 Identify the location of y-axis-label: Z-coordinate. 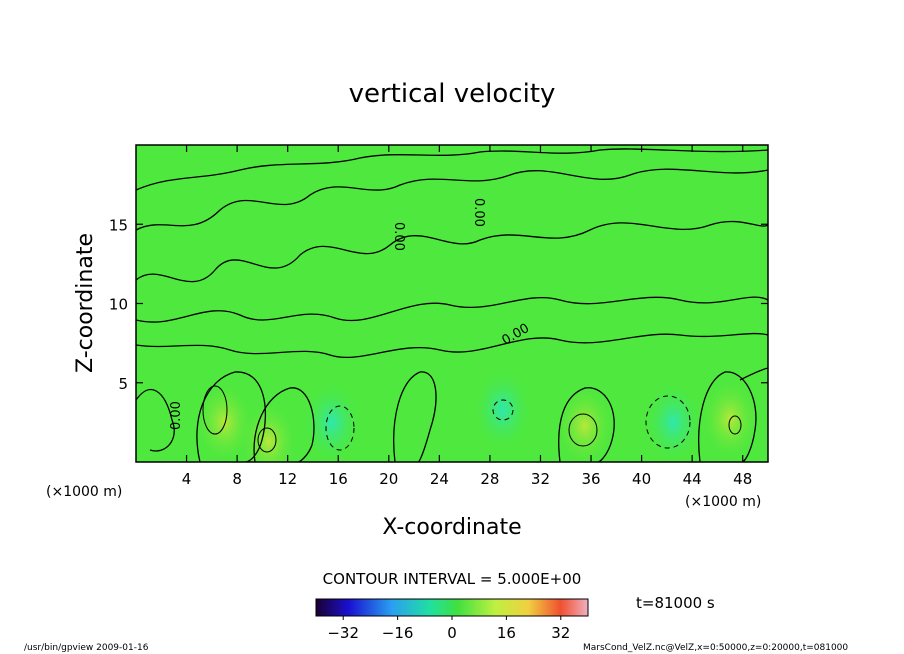
(85, 303).